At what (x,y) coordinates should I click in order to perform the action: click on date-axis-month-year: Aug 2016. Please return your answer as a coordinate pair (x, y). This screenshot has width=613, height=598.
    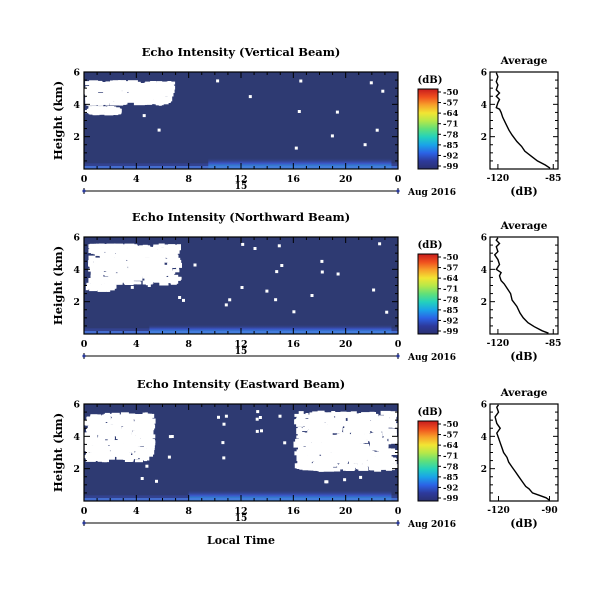
    Looking at the image, I should click on (431, 193).